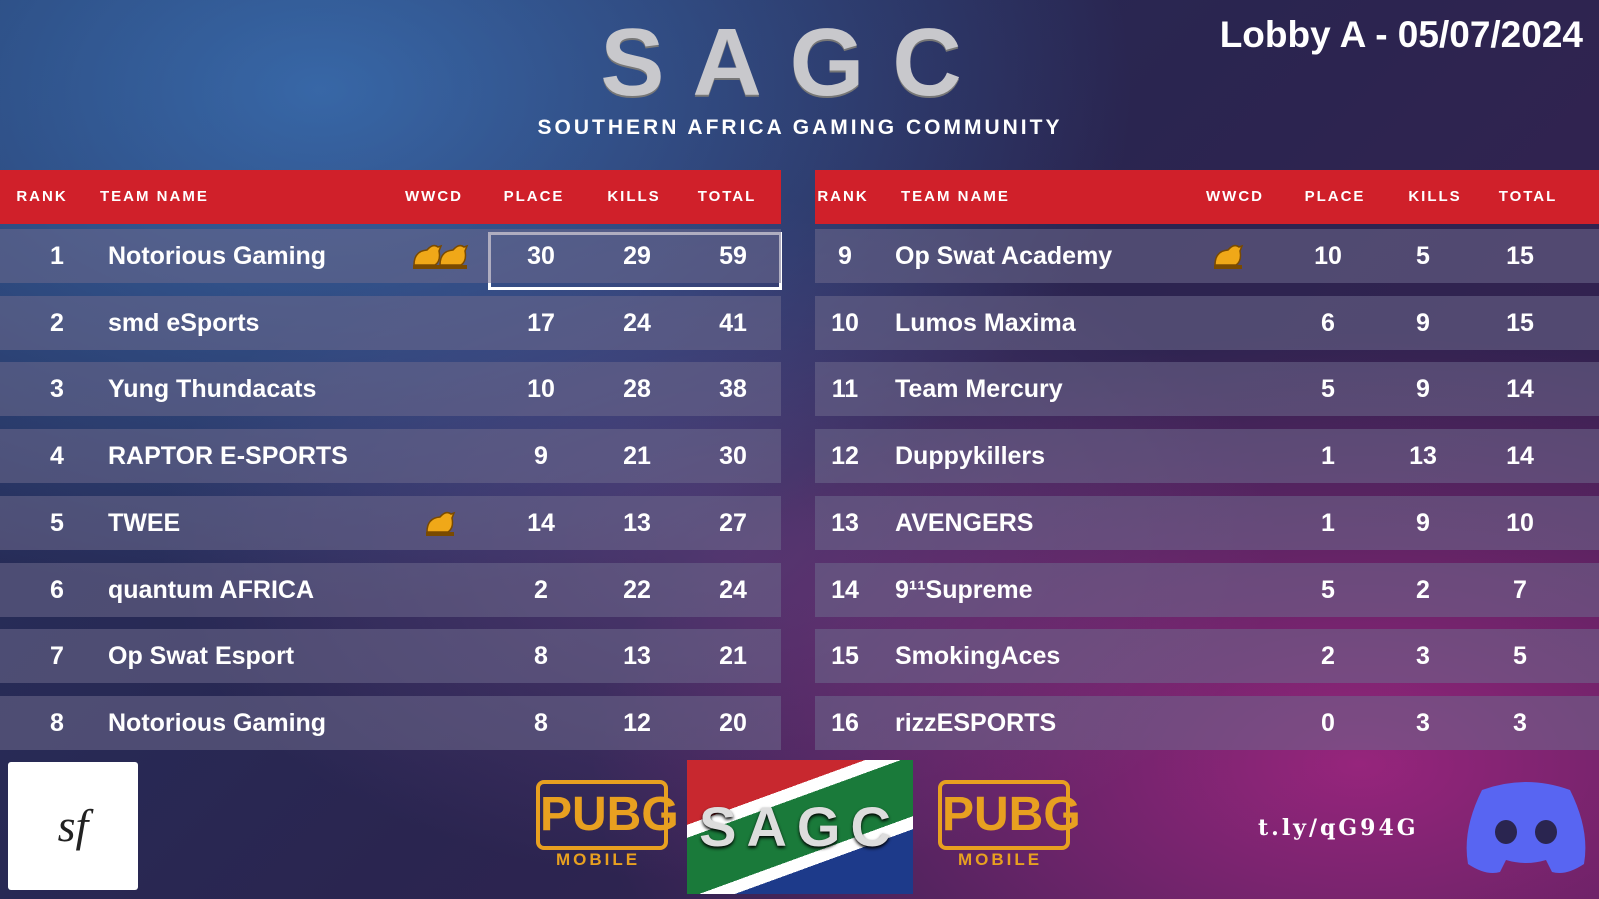 Image resolution: width=1599 pixels, height=899 pixels. Describe the element at coordinates (800, 827) in the screenshot. I see `flag-logo: SAGC` at that location.